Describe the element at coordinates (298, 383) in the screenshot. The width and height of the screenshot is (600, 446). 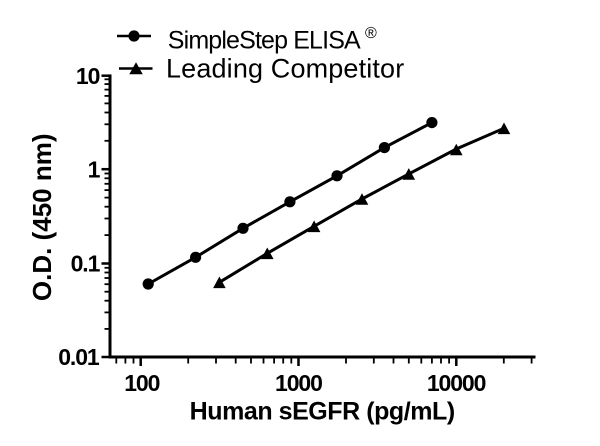
I see `svg-text: 1000` at that location.